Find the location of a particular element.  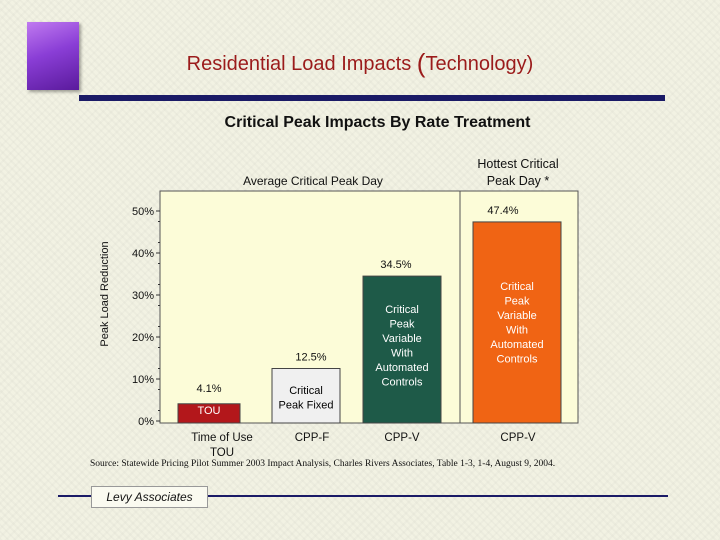

title-main: Technology is located at coordinates (476, 64).